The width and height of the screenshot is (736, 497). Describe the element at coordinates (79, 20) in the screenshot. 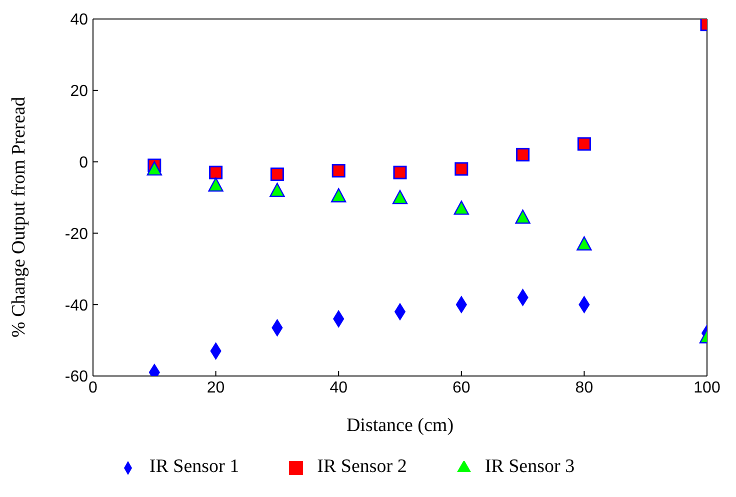

I see `y-tick-label: 40` at that location.